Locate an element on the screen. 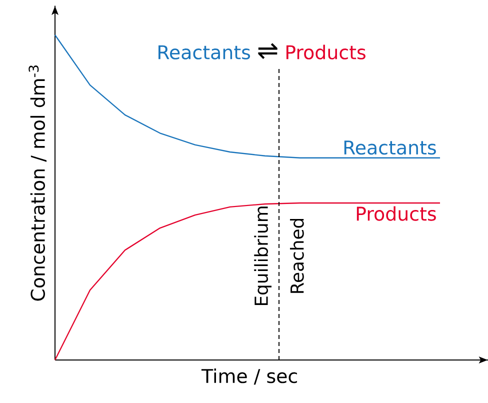 The width and height of the screenshot is (488, 403). annotation: Equilibrium Reached is located at coordinates (279, 256).